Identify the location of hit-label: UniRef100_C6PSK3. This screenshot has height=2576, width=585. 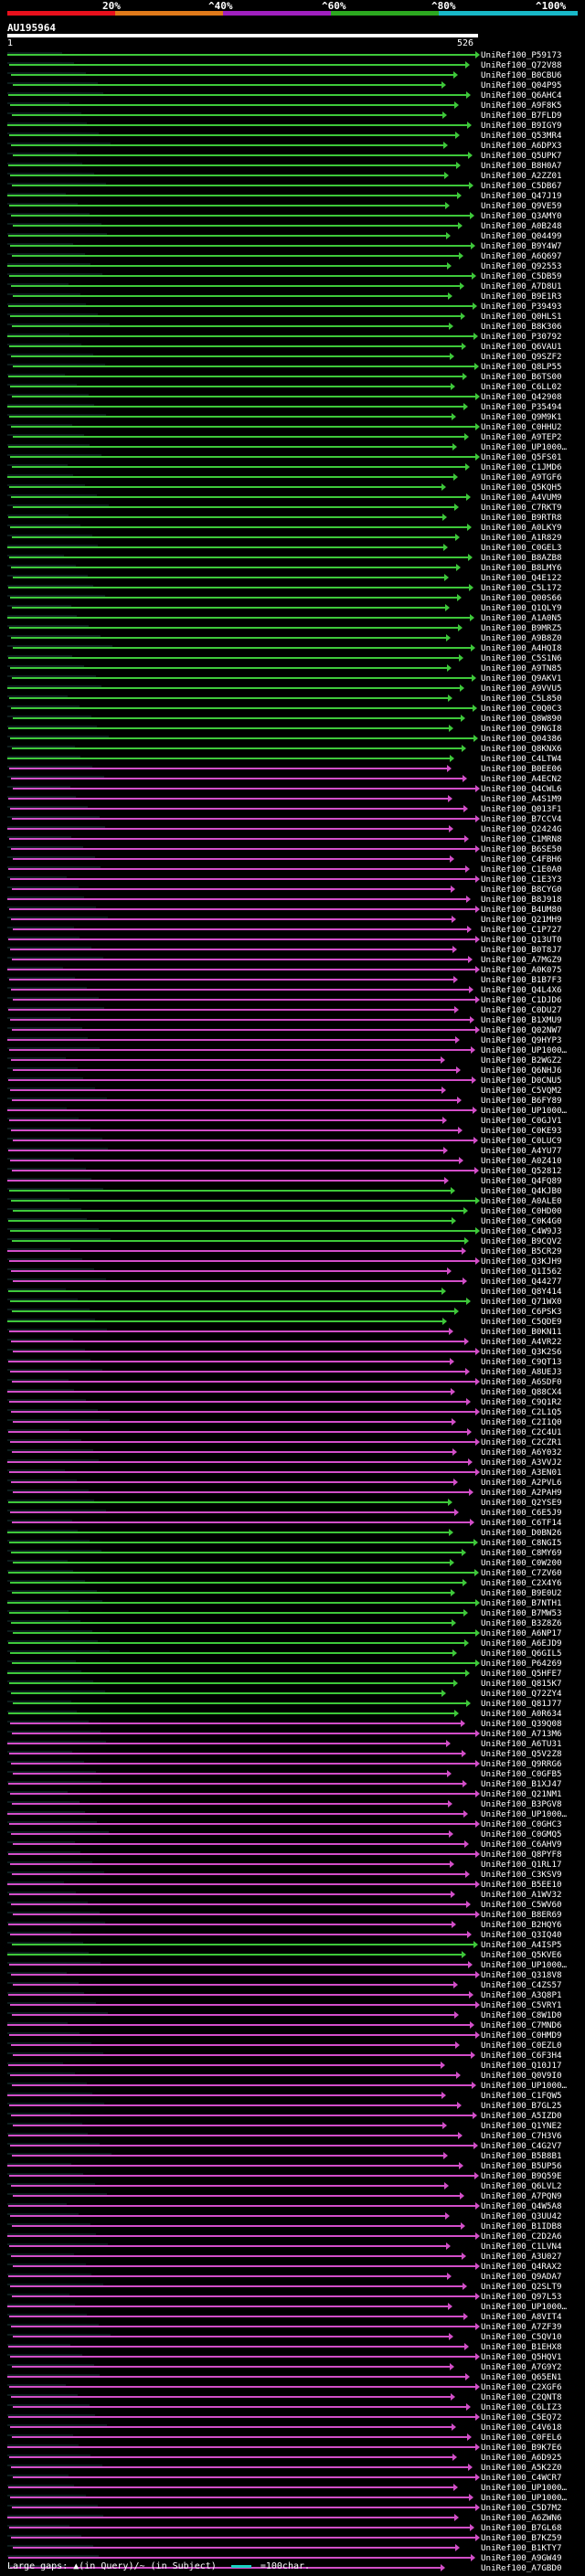
(521, 1312).